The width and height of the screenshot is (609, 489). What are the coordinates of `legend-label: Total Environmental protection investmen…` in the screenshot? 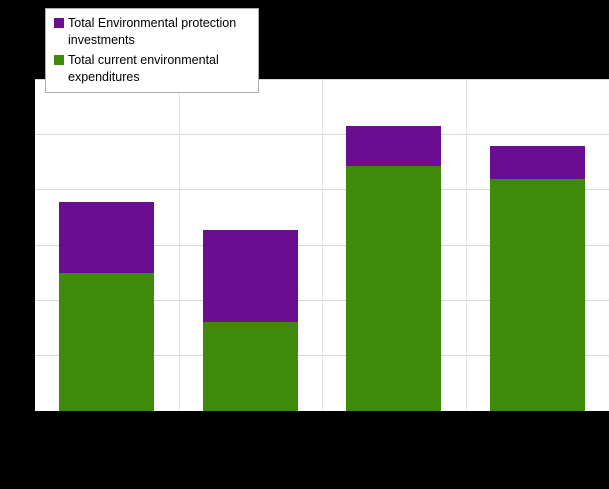 It's located at (152, 31).